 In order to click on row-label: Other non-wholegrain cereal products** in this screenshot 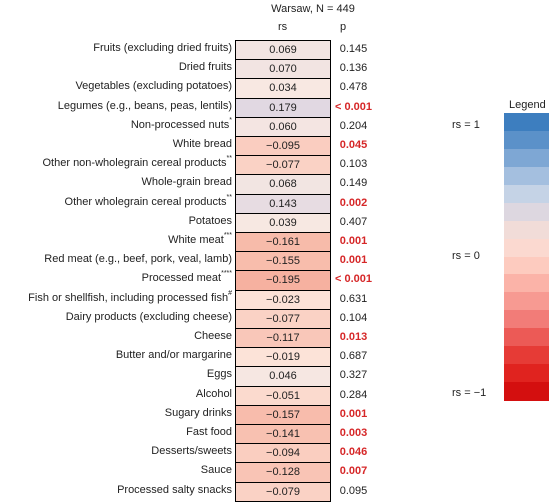, I will do `click(137, 162)`.